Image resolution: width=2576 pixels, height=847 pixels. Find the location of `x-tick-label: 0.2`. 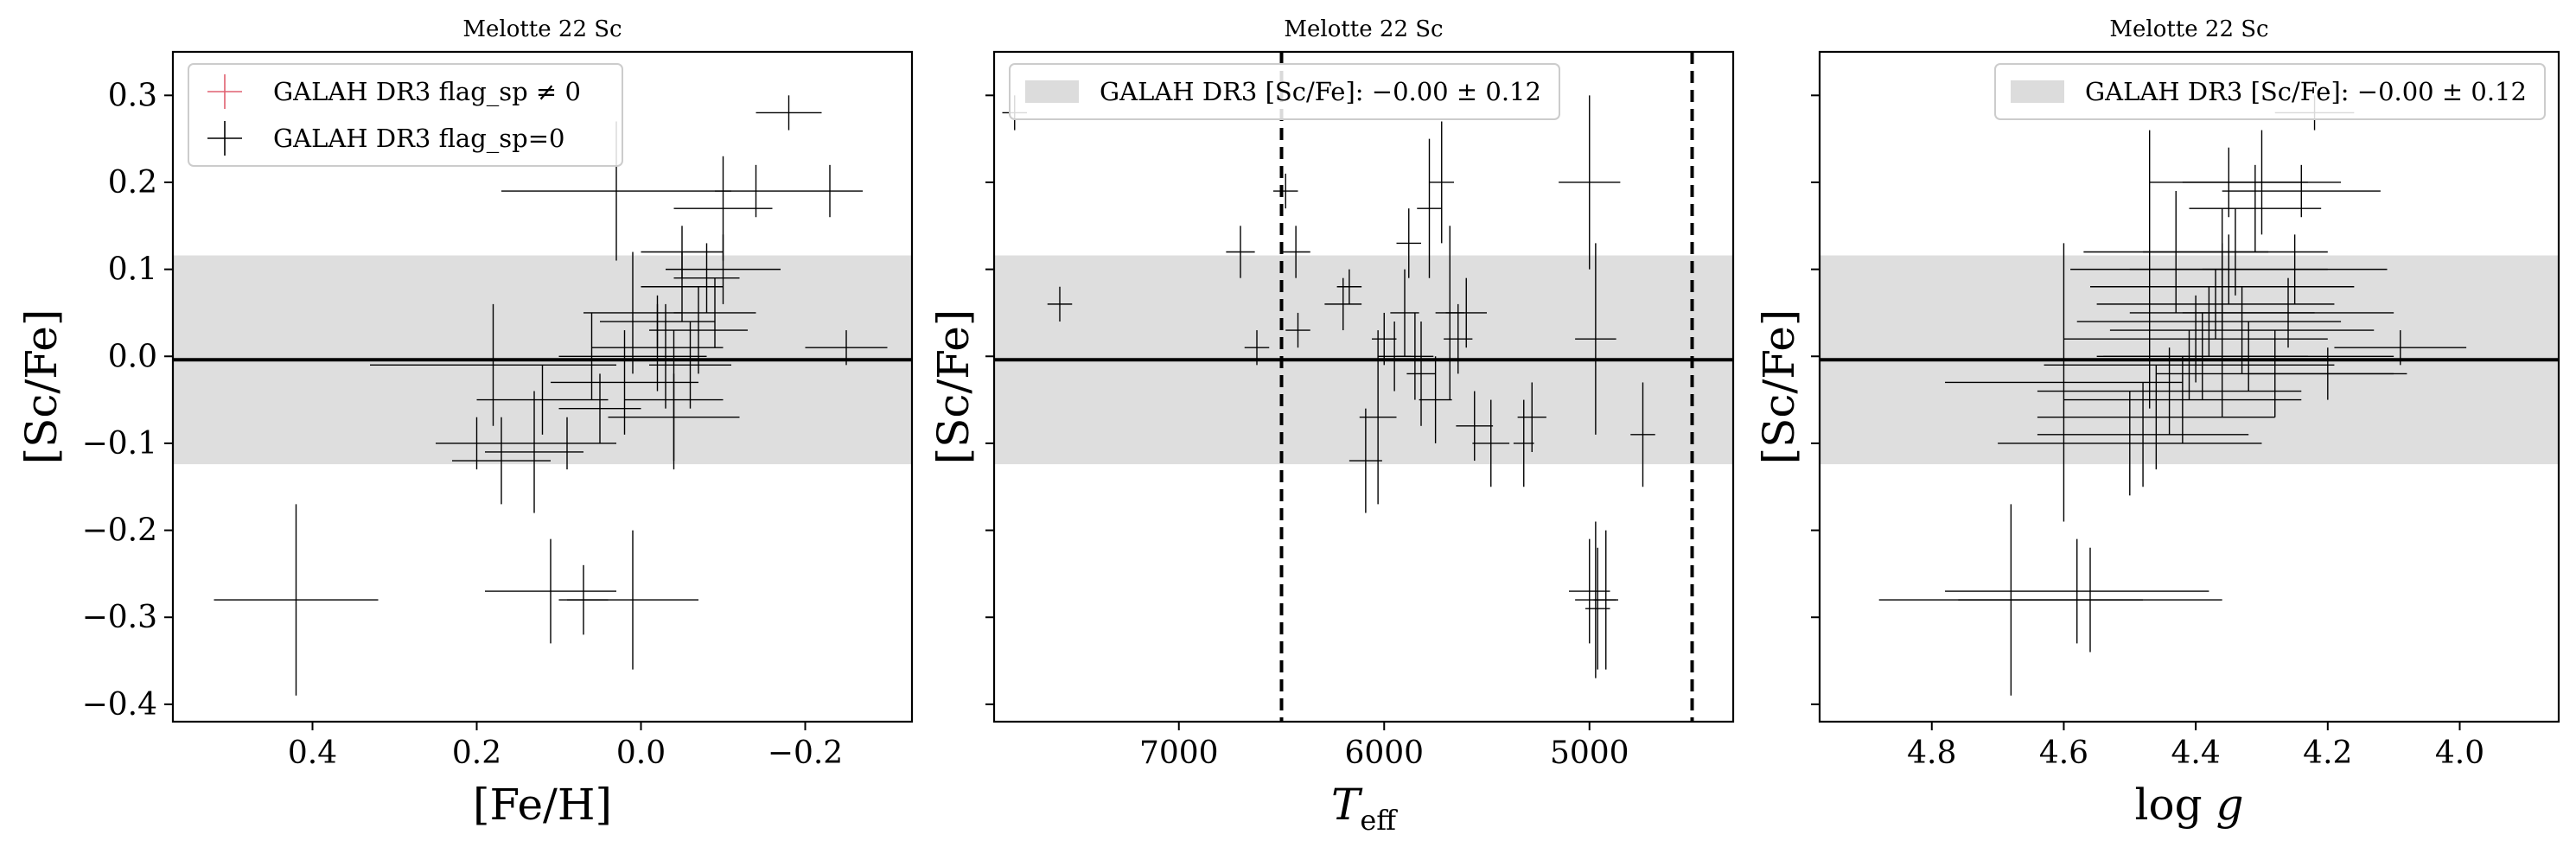

x-tick-label: 0.2 is located at coordinates (476, 753).